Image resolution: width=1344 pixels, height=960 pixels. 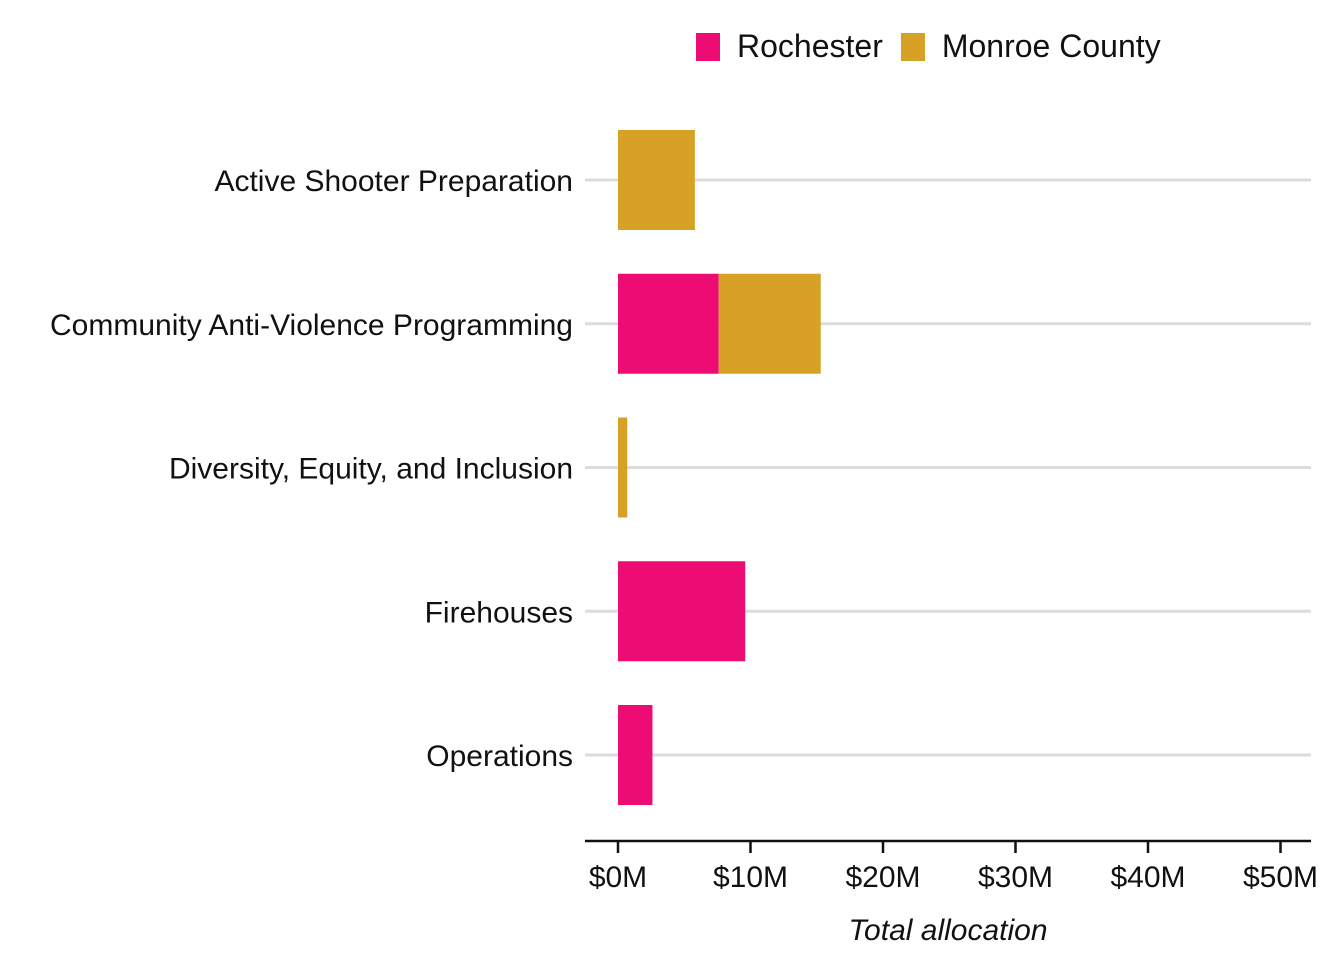 I want to click on bar-monroe-county-diversity-equity-and-inclusion, so click(x=622, y=468).